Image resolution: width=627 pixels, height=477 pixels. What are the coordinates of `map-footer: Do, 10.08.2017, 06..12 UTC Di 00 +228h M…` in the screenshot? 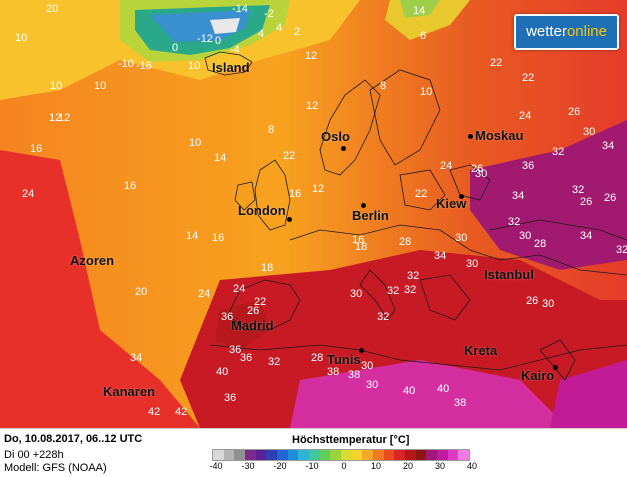 It's located at (313, 452).